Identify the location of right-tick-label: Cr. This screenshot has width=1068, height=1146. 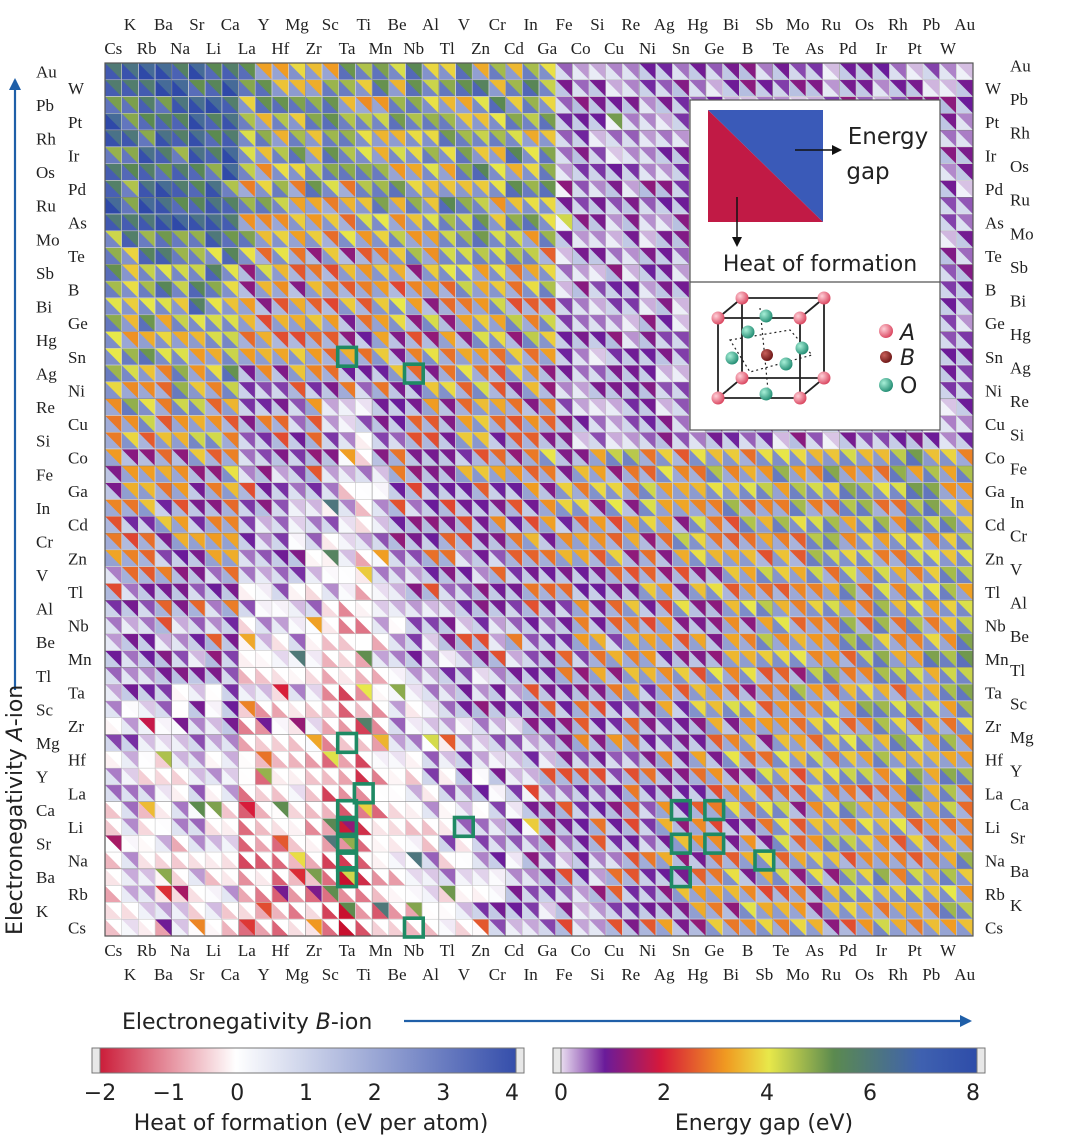
(1018, 536).